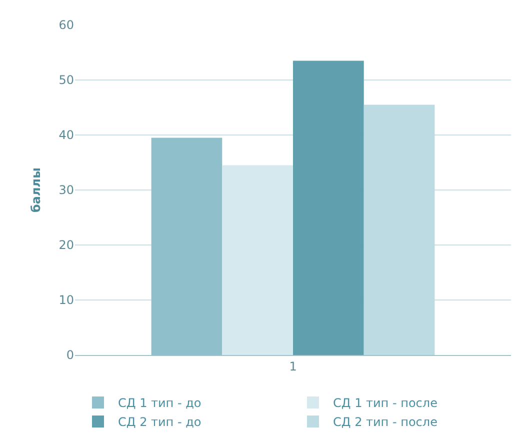 This screenshot has width=531, height=448. What do you see at coordinates (385, 422) in the screenshot?
I see `legend-label: СД 2 тип - после` at bounding box center [385, 422].